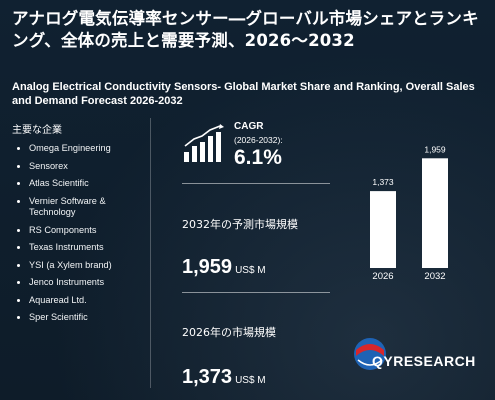 This screenshot has height=400, width=495. Describe the element at coordinates (435, 213) in the screenshot. I see `bar-2032` at that location.